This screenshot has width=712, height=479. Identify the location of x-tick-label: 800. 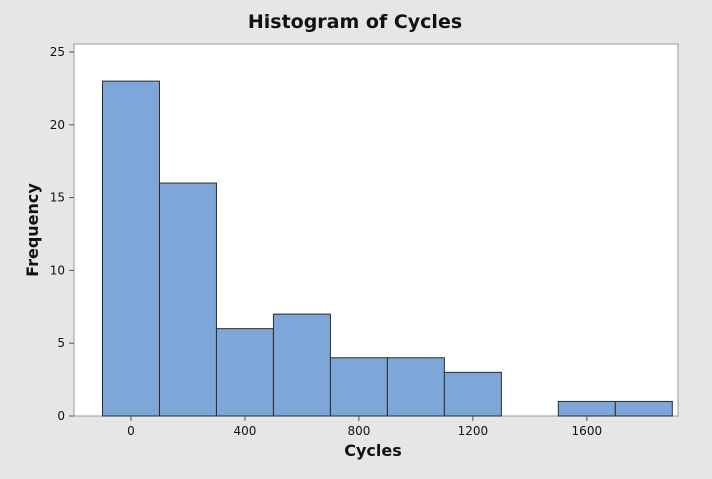
(358, 431).